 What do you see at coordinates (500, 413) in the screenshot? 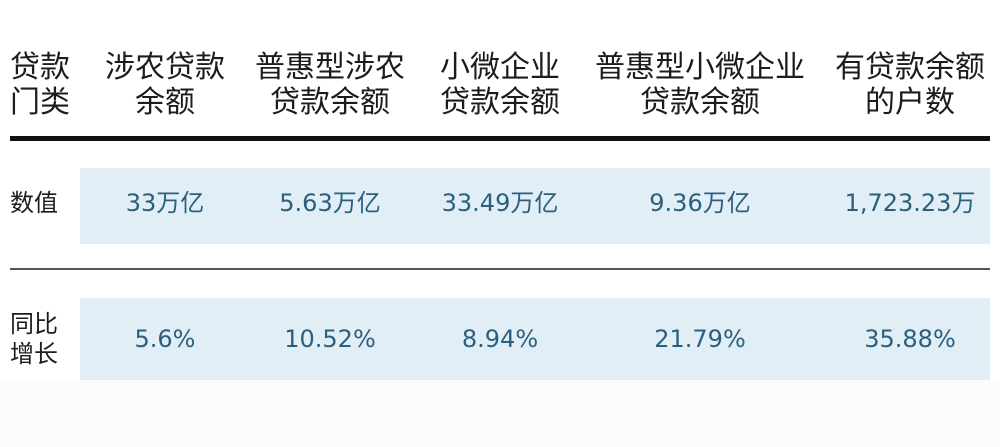
I see `bottom-margin` at bounding box center [500, 413].